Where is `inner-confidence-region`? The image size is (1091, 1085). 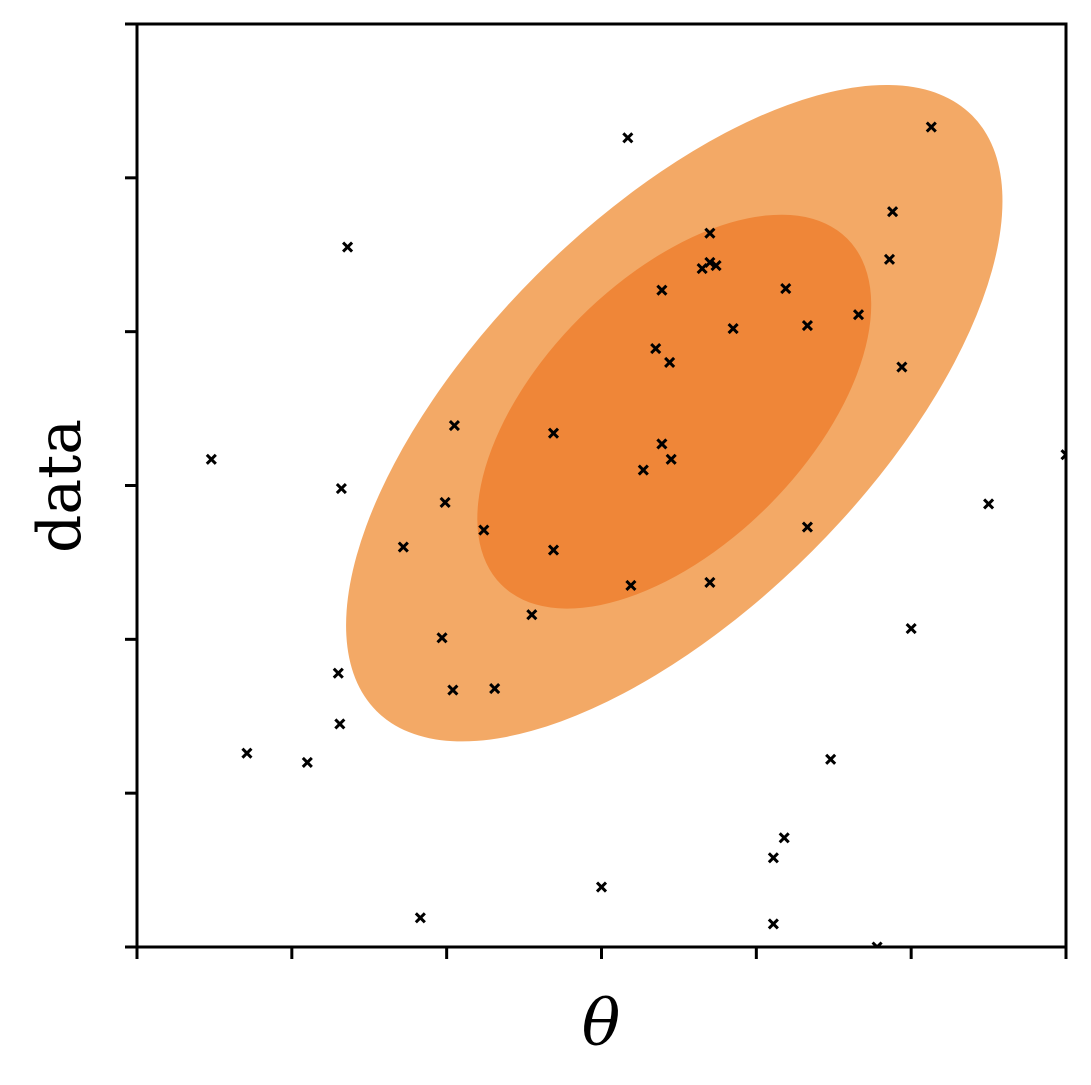 inner-confidence-region is located at coordinates (674, 411).